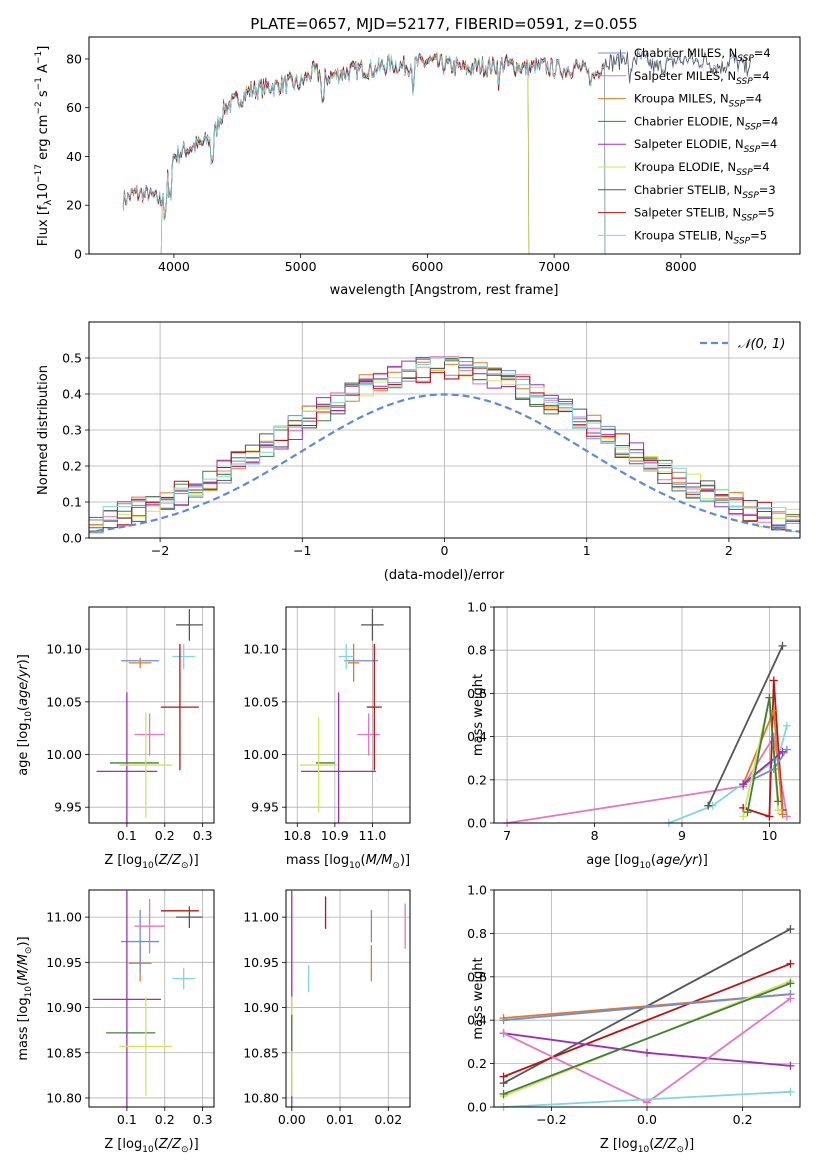 The height and width of the screenshot is (1170, 819). What do you see at coordinates (39, 107) in the screenshot?
I see `label-part: −2` at bounding box center [39, 107].